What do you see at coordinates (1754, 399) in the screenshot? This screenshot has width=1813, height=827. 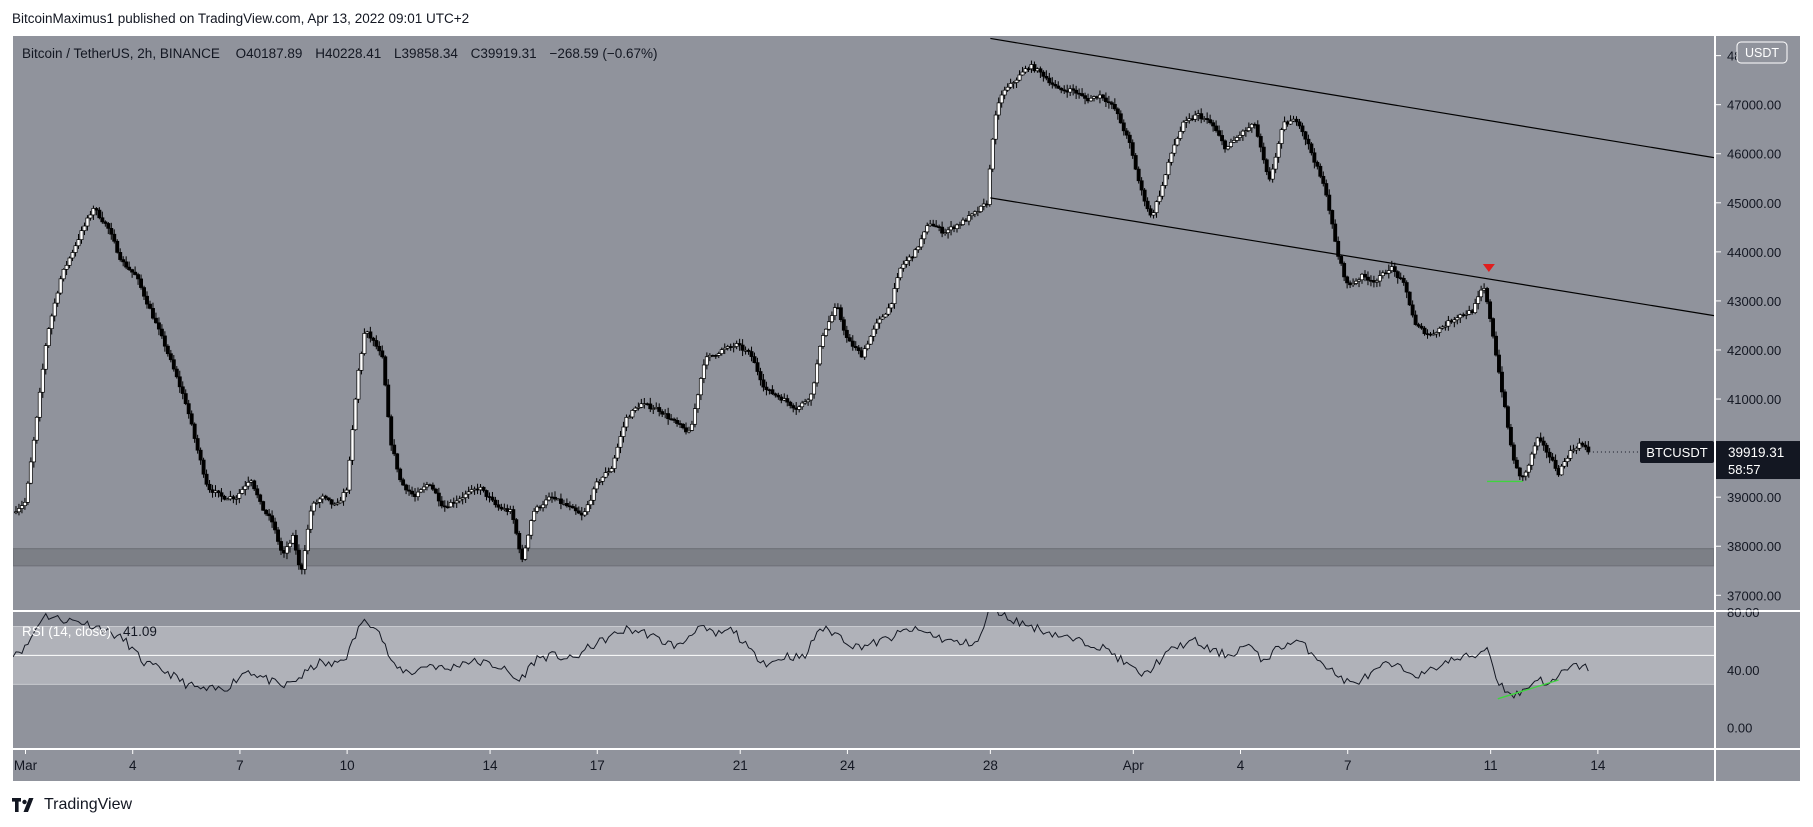 I see `price-tick-label: 41000.00` at bounding box center [1754, 399].